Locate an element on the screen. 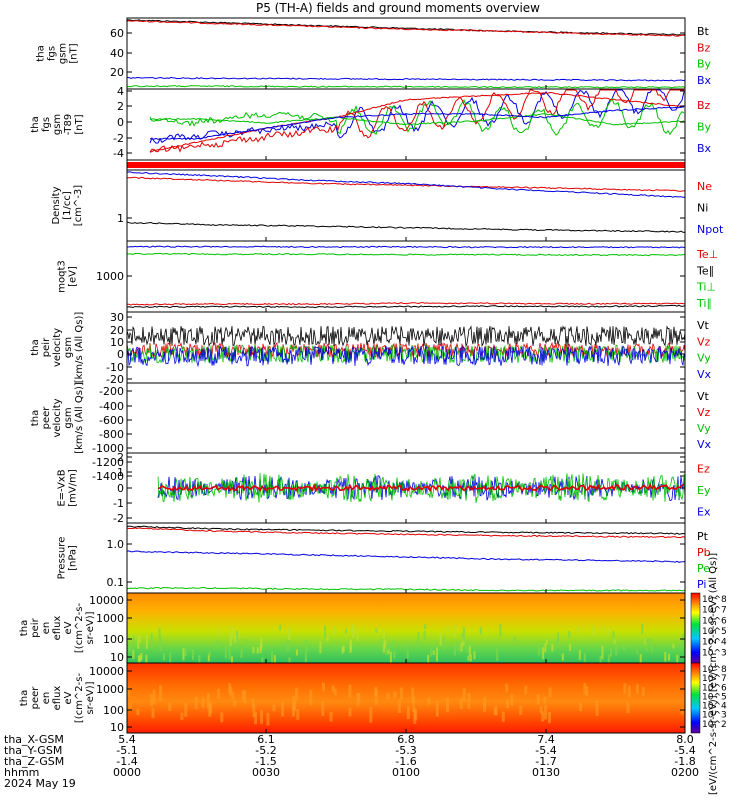  footer-row-x: tha_X-GSM is located at coordinates (34, 739).